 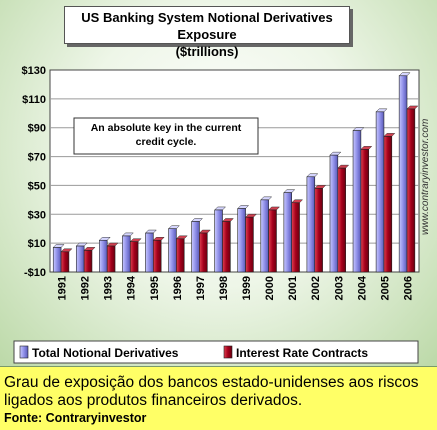 I want to click on x-tick-label: 1992, so click(x=86, y=288).